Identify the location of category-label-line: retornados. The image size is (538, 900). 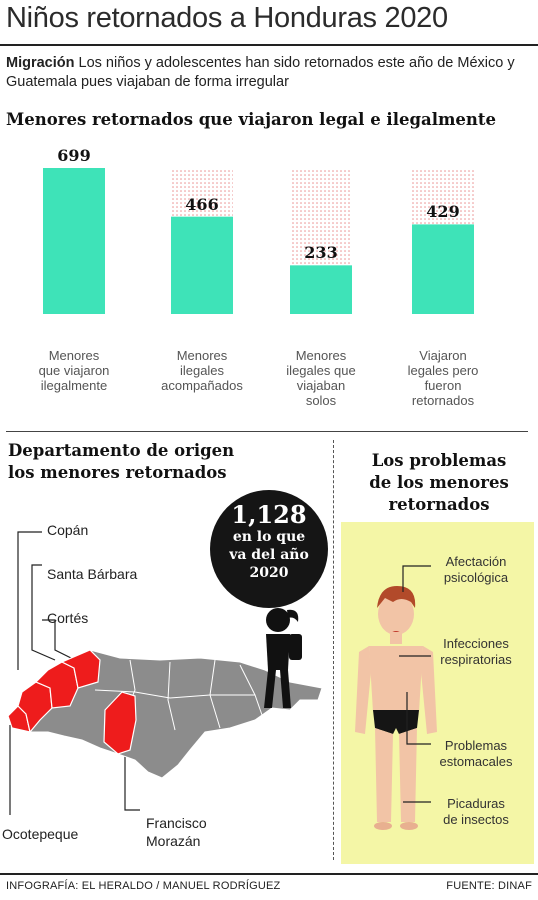
(443, 400).